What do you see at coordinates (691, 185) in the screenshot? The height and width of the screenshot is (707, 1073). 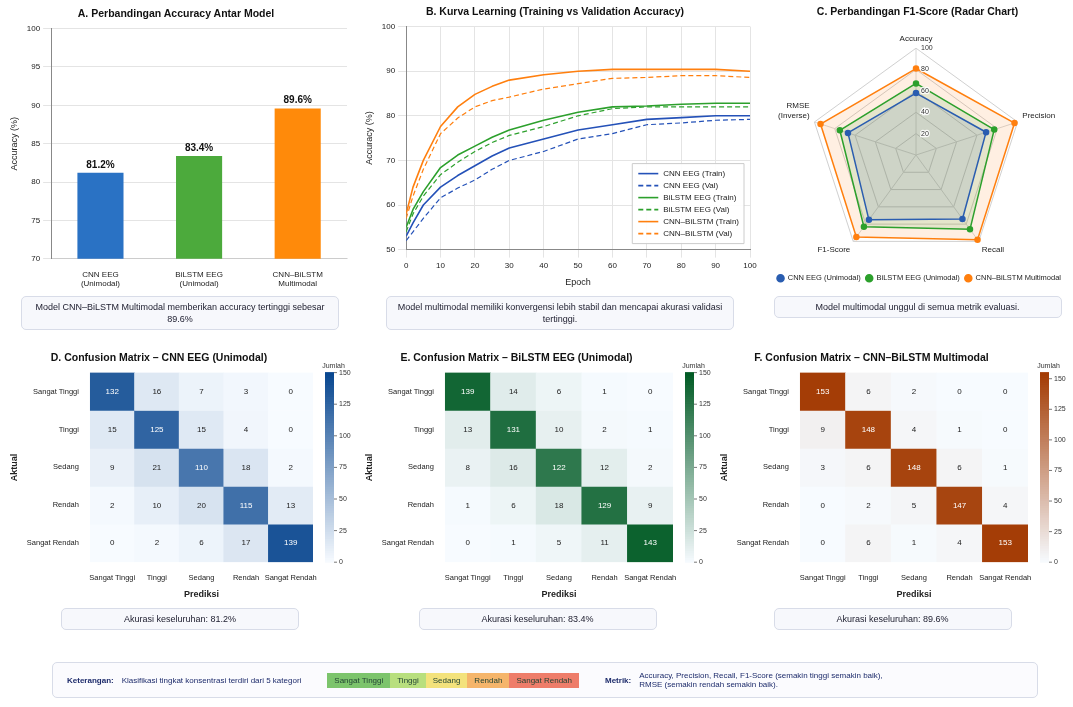 I see `legend-label: CNN EEG (Val)` at bounding box center [691, 185].